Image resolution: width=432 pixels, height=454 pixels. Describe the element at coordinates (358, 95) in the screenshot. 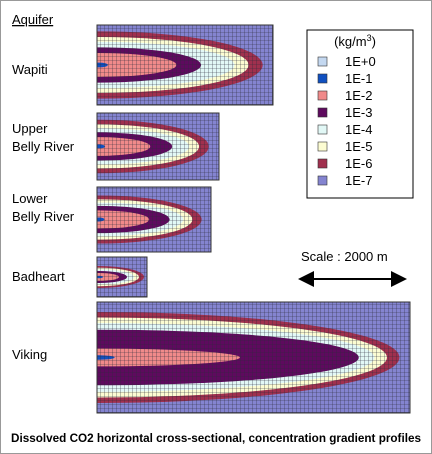

I see `legend-label: 1E-2` at that location.